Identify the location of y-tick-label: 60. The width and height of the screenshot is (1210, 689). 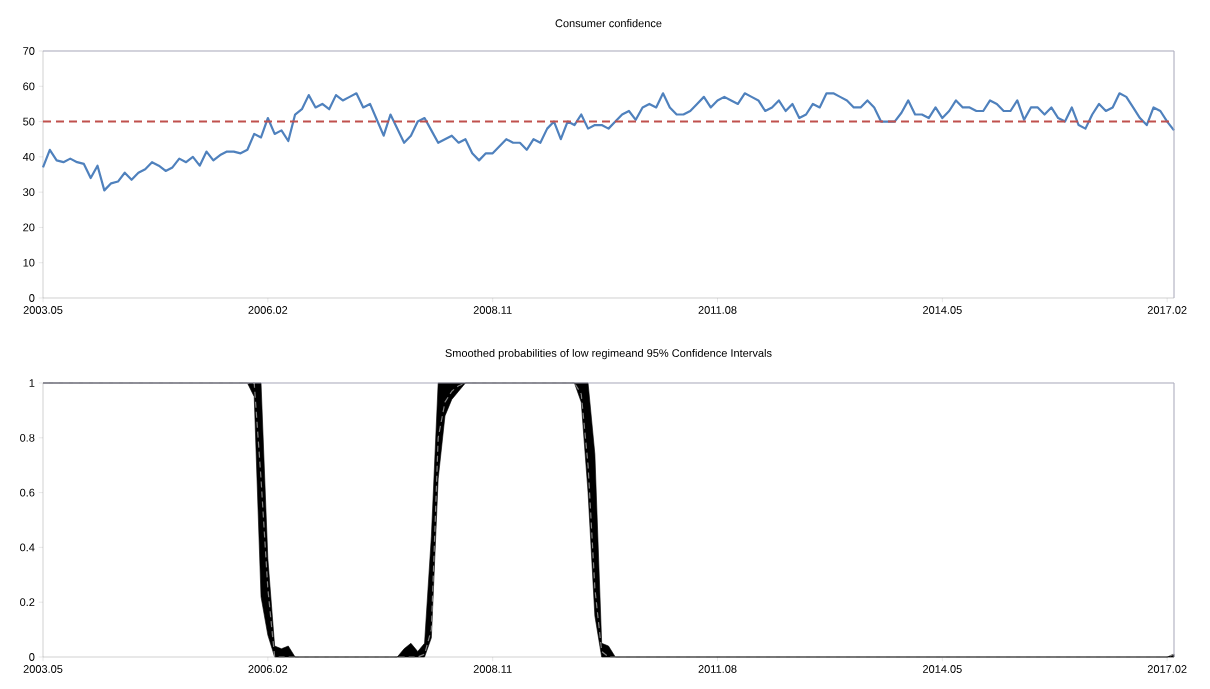
(29, 86).